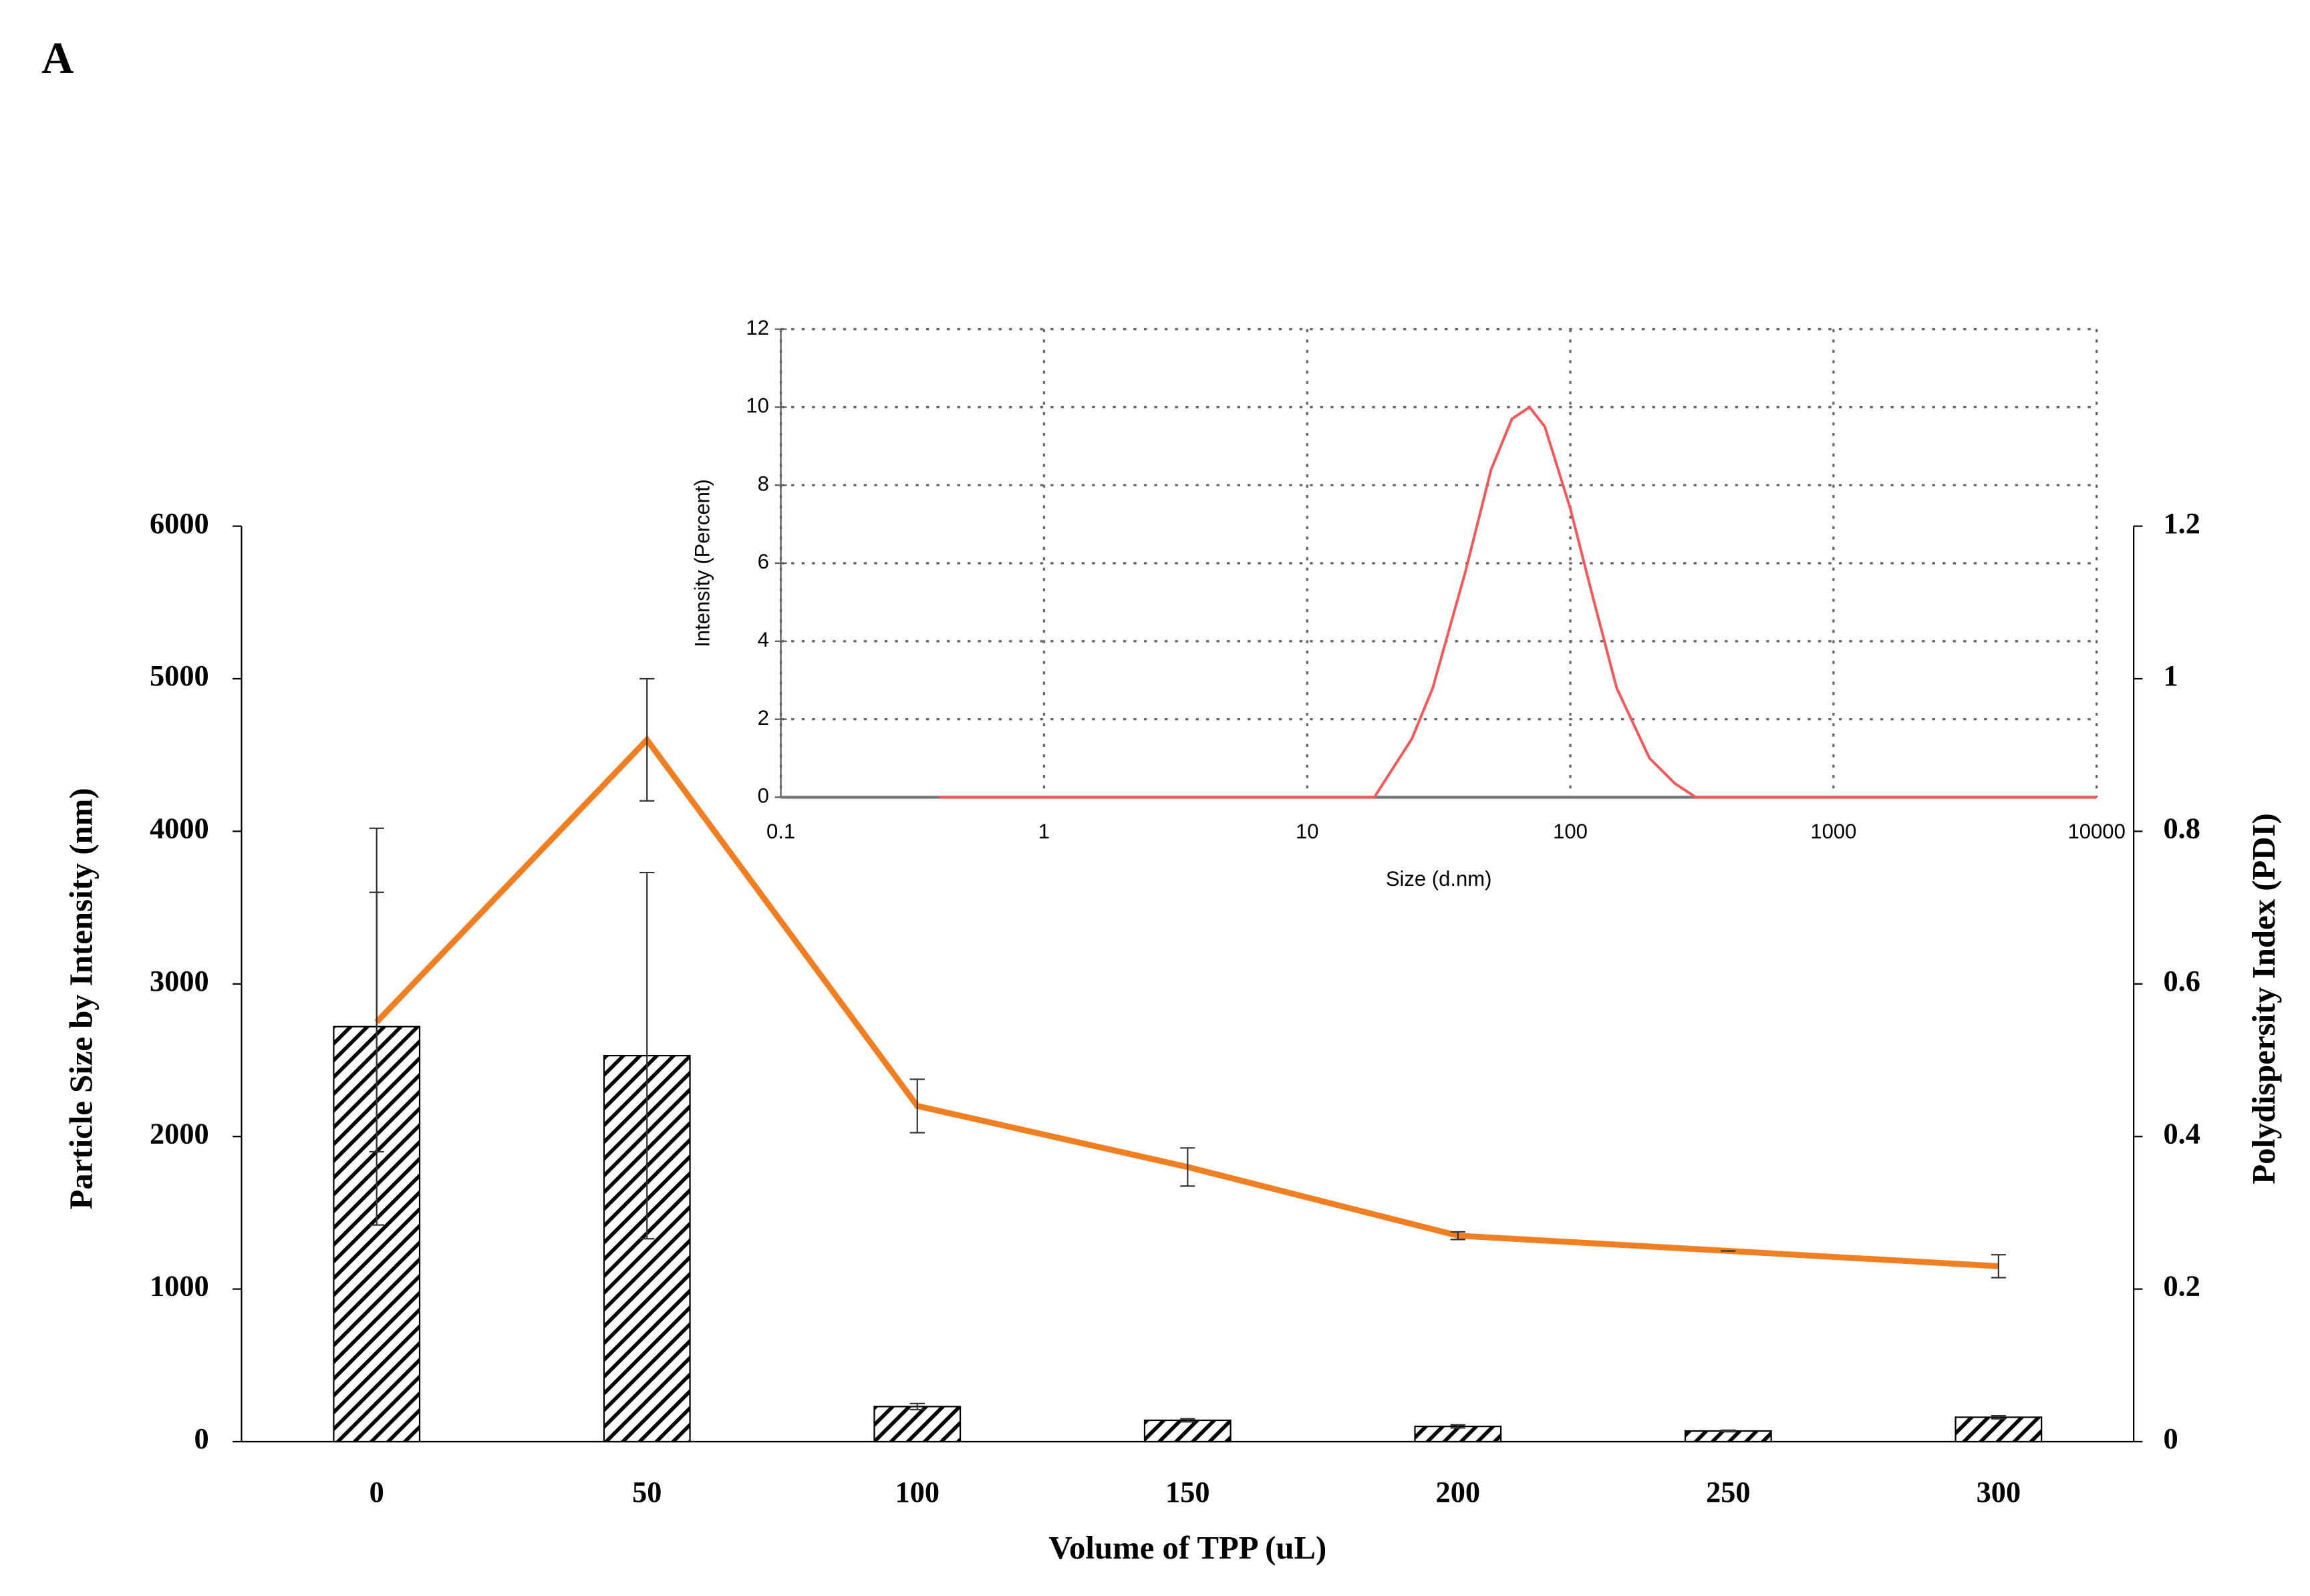  Describe the element at coordinates (763, 718) in the screenshot. I see `y-tick-label: 2` at that location.